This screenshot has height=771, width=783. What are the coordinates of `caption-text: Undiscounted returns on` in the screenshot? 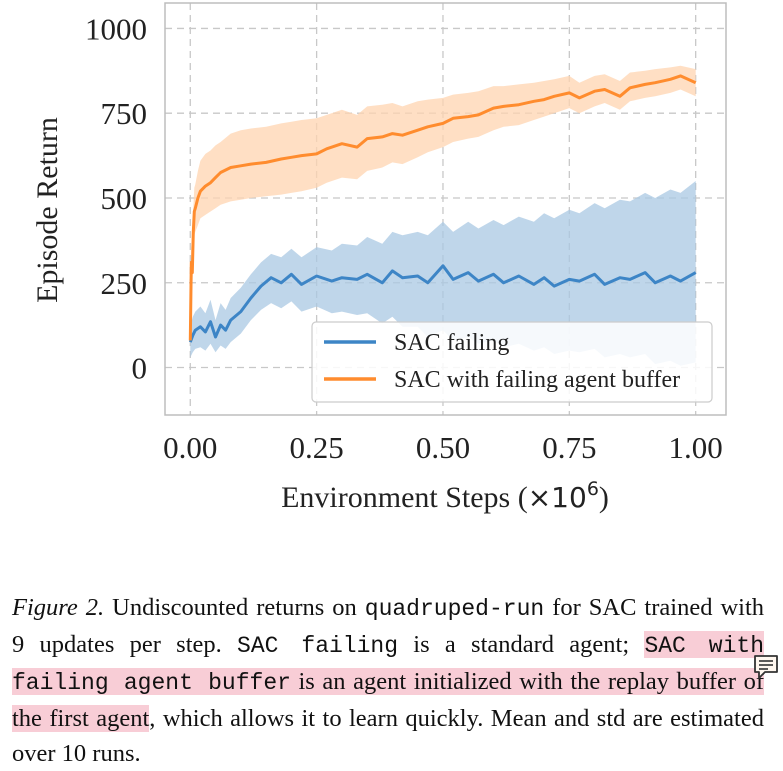 It's located at (234, 607).